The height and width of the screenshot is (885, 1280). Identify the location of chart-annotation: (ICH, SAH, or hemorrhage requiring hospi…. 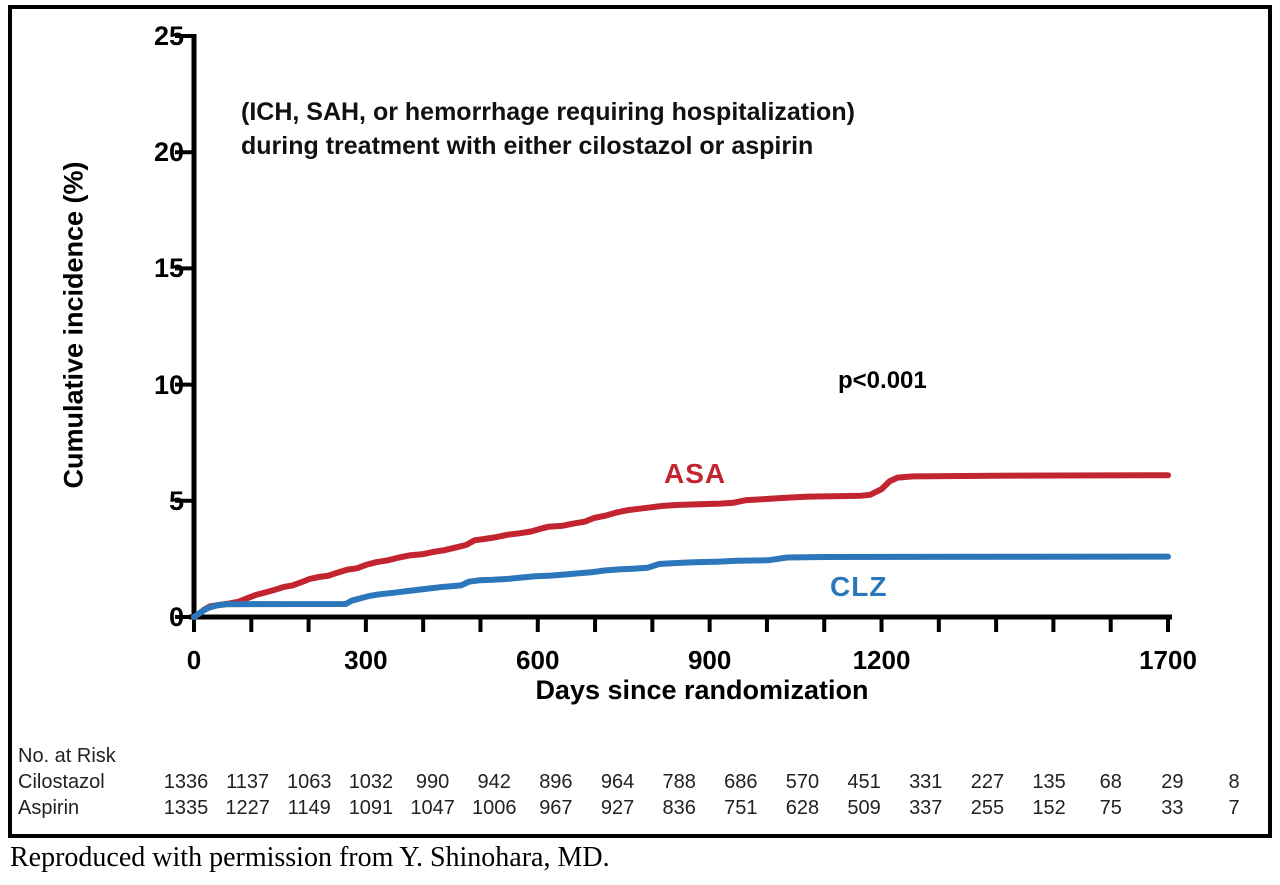
(548, 129).